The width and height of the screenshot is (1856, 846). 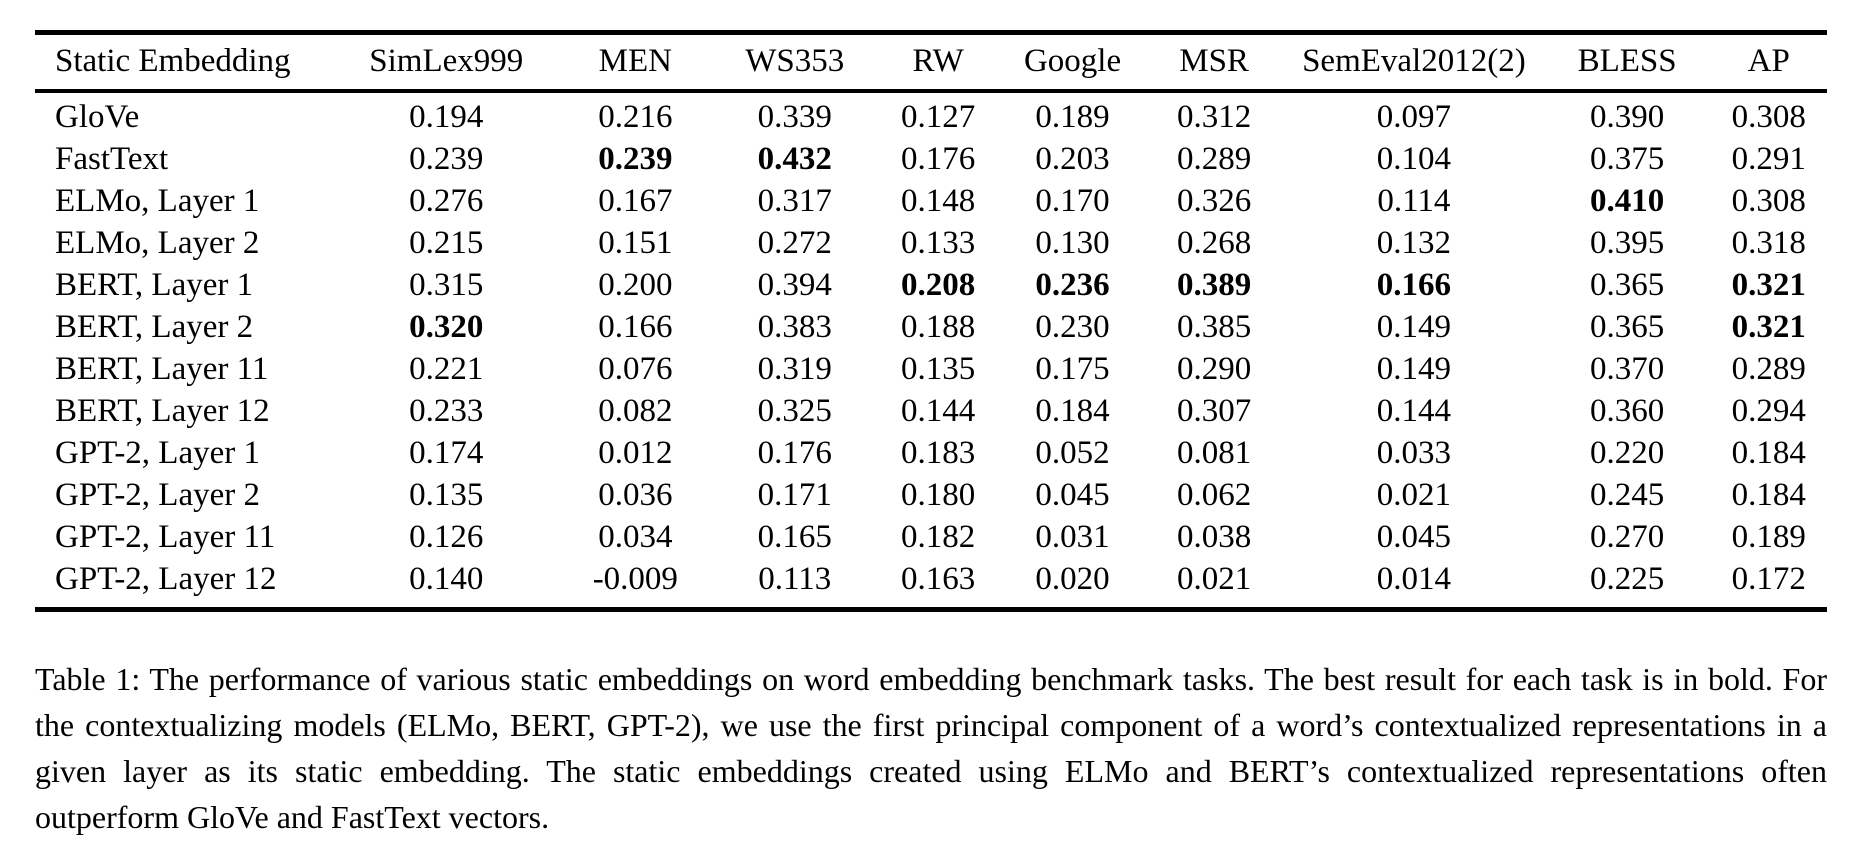 What do you see at coordinates (446, 327) in the screenshot?
I see `metric-cell: 0.320` at bounding box center [446, 327].